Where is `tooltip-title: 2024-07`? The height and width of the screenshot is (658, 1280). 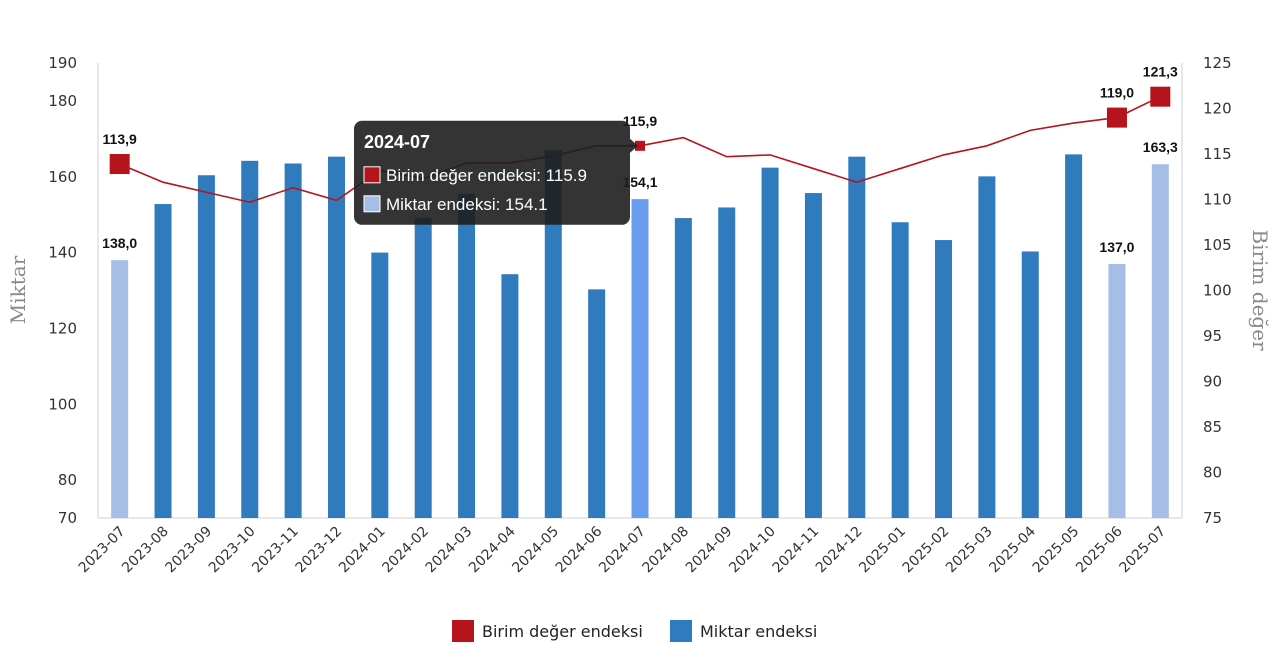
tooltip-title: 2024-07 is located at coordinates (397, 142).